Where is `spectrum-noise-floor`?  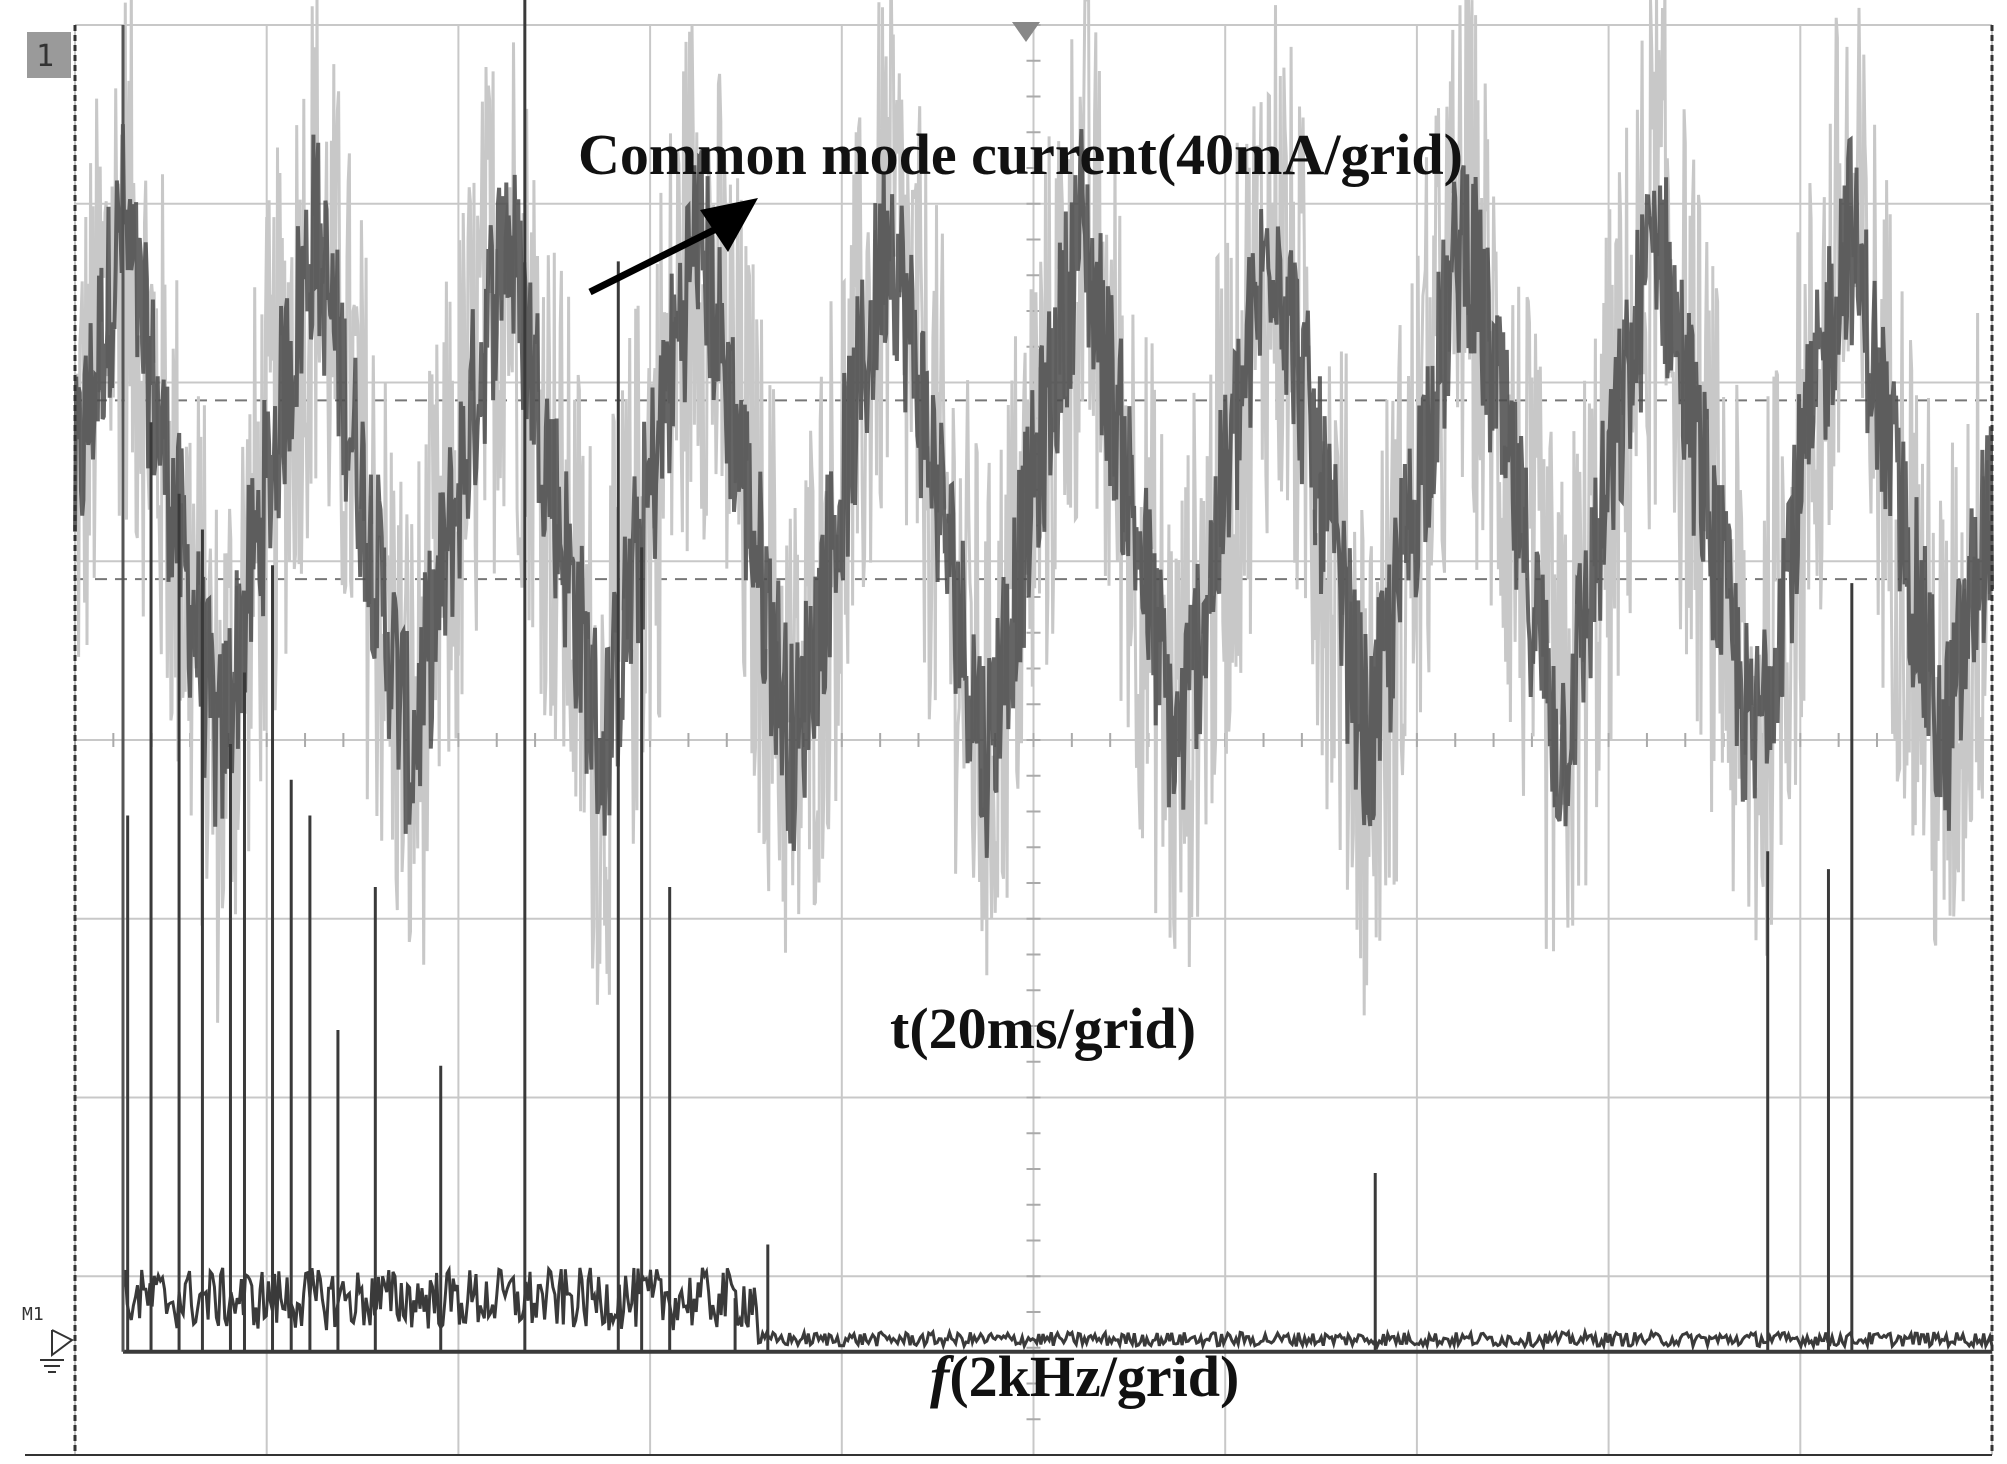
spectrum-noise-floor is located at coordinates (1057, 1308).